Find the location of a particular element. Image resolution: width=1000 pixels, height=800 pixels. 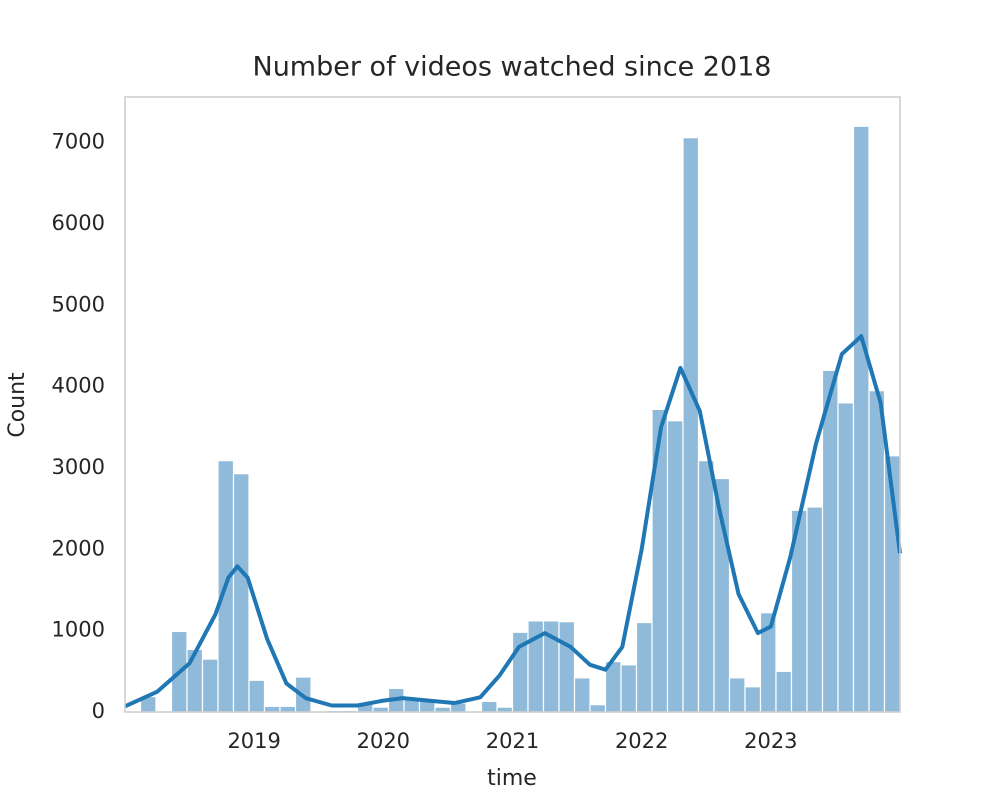

x-tick-label: 2021 is located at coordinates (512, 741).